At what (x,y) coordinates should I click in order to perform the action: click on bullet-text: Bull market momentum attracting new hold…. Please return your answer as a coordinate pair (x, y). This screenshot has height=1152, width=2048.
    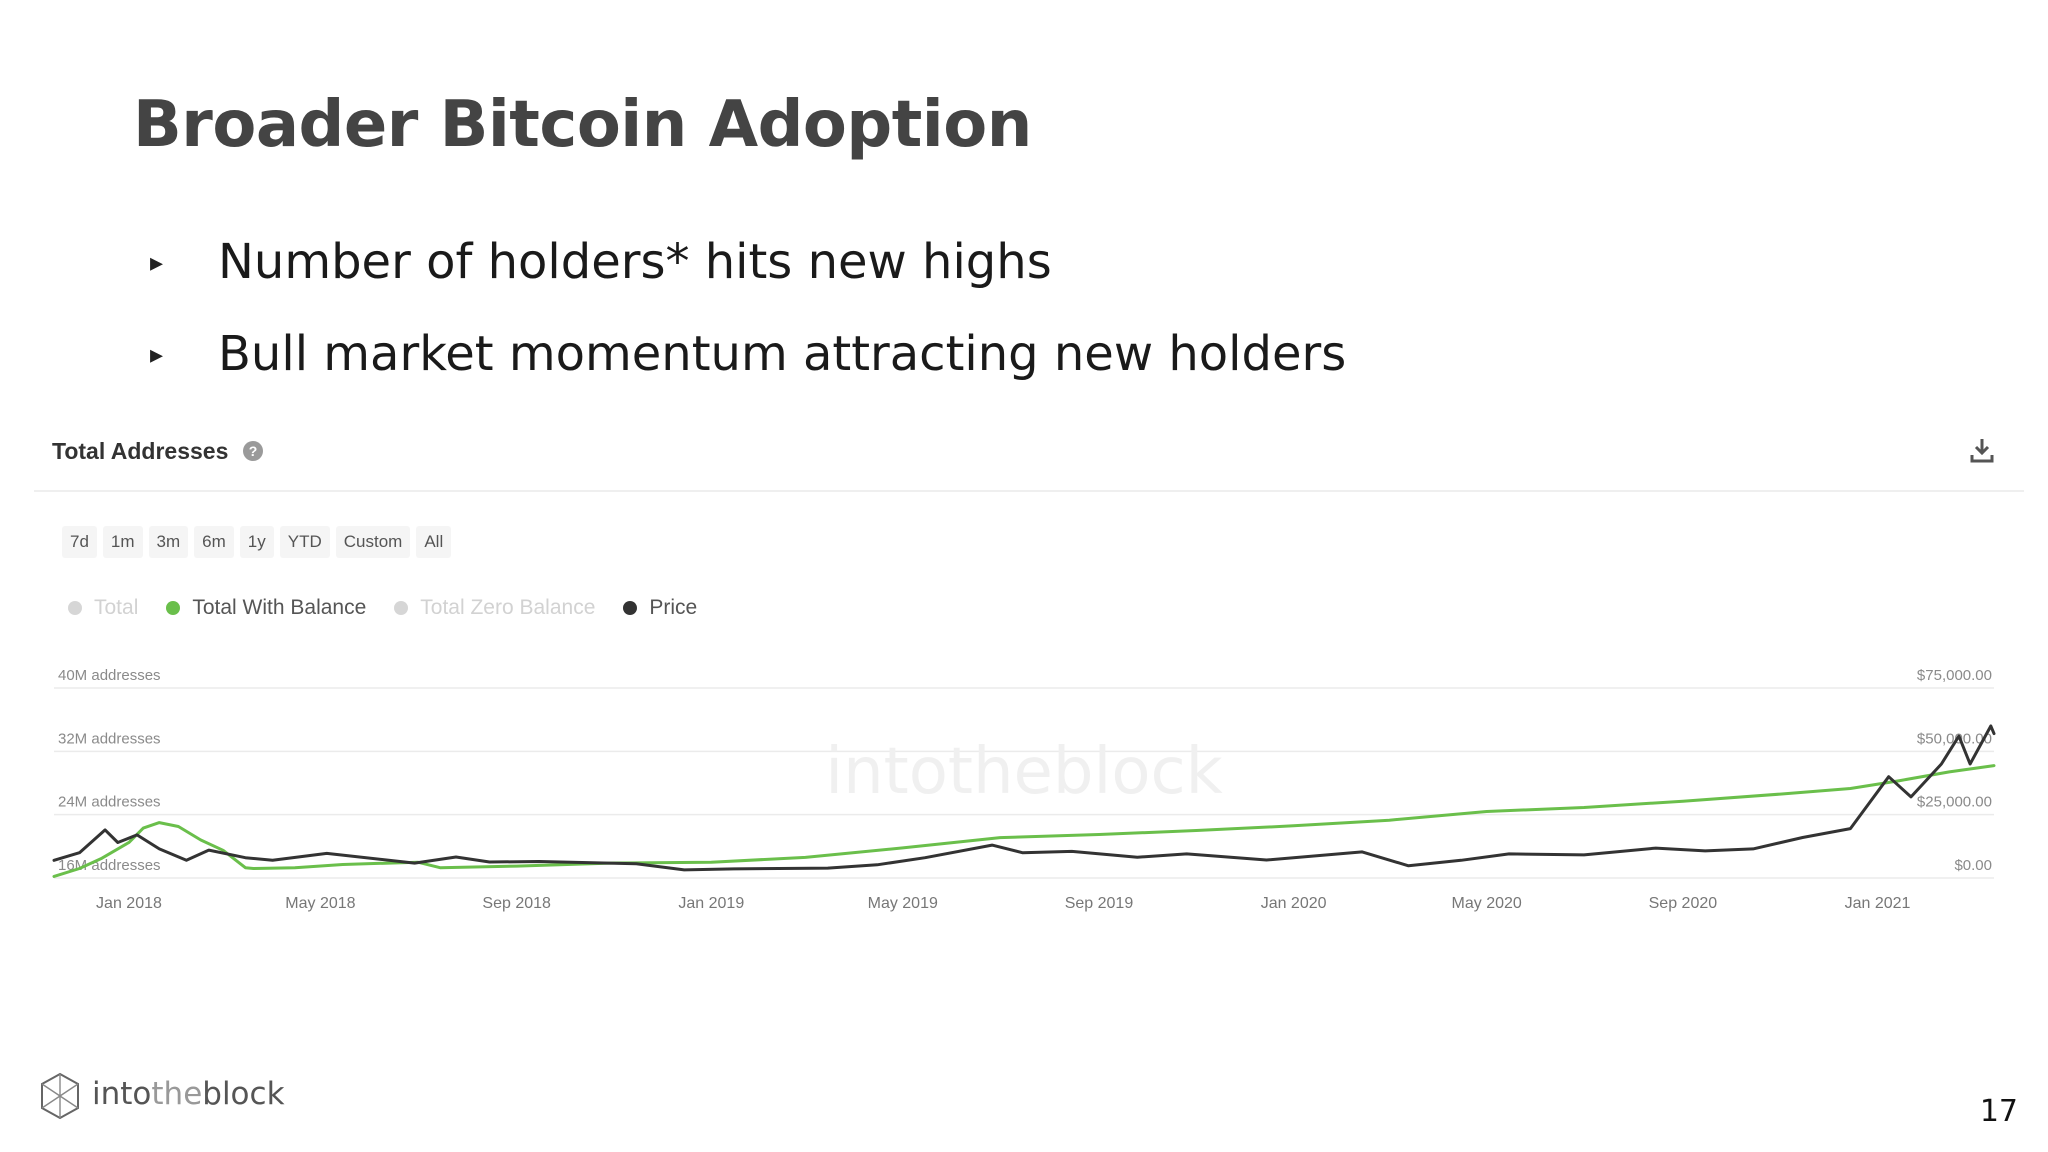
    Looking at the image, I should click on (782, 354).